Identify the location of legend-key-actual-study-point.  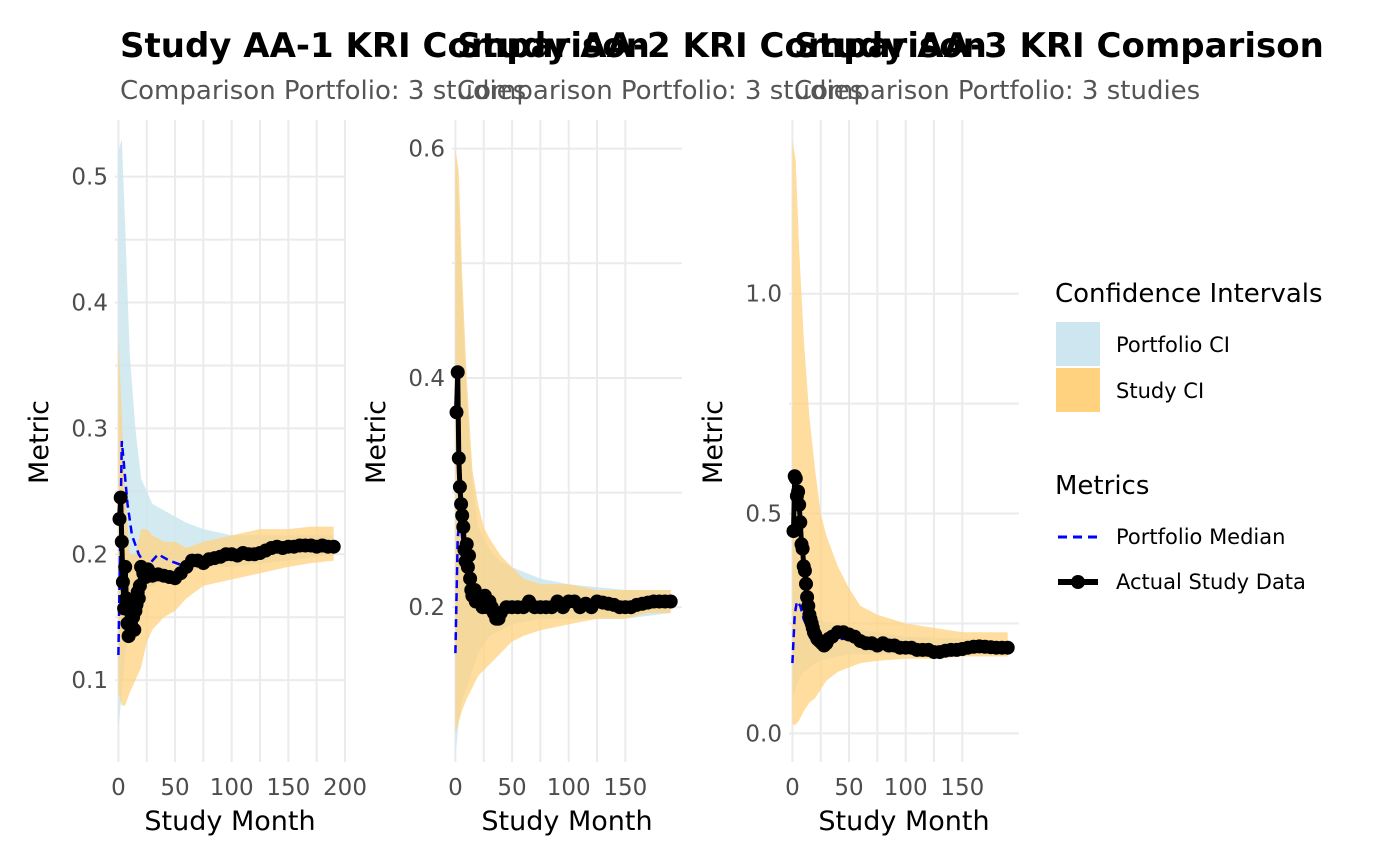
(1078, 582).